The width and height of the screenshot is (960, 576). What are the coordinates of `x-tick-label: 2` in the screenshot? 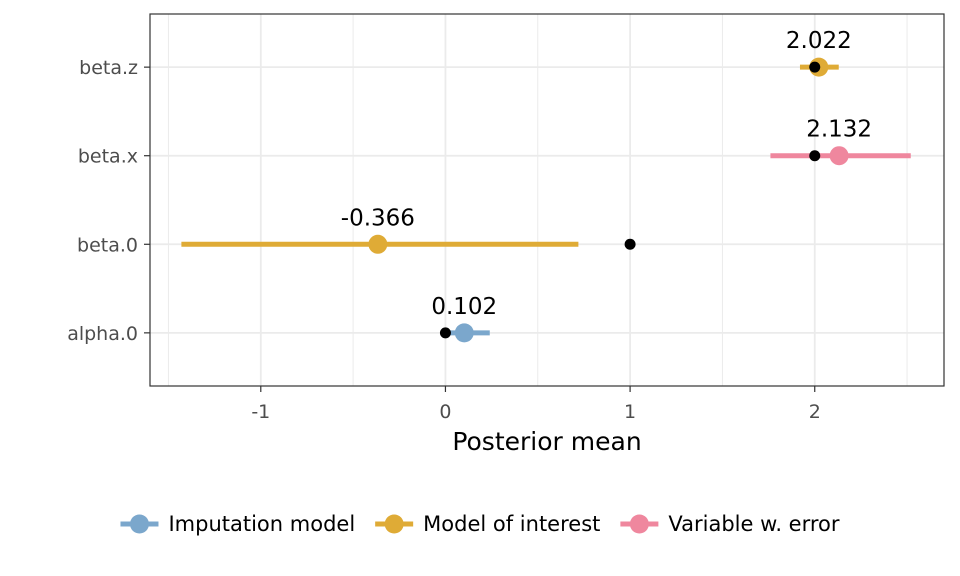 It's located at (815, 412).